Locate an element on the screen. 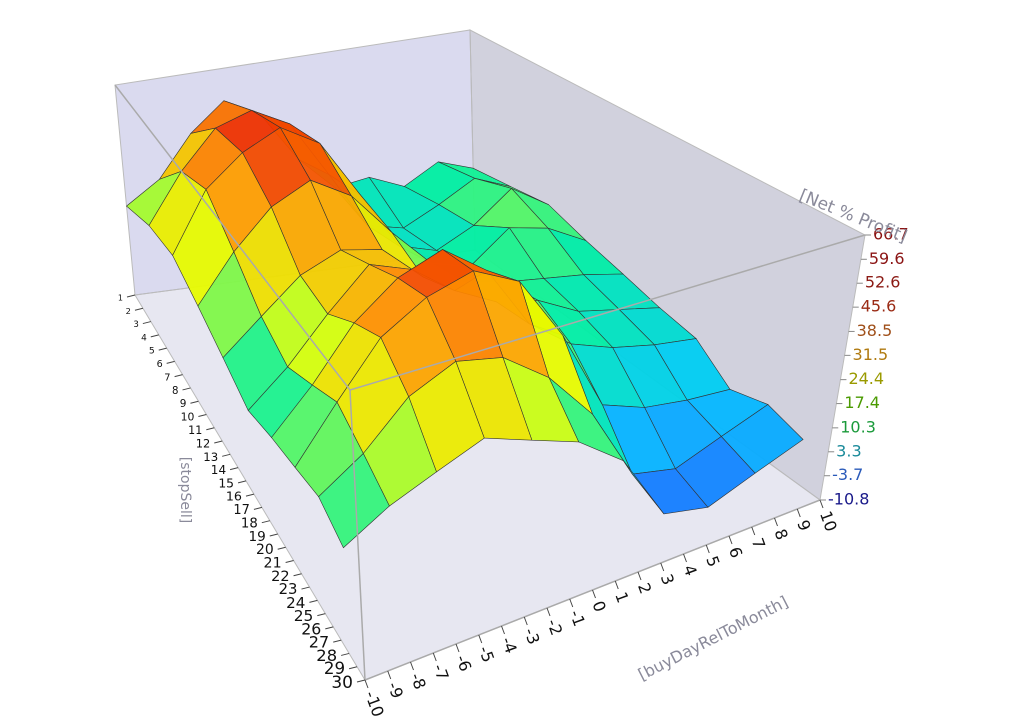 This screenshot has height=728, width=1024. y-tick-label: 7 is located at coordinates (167, 378).